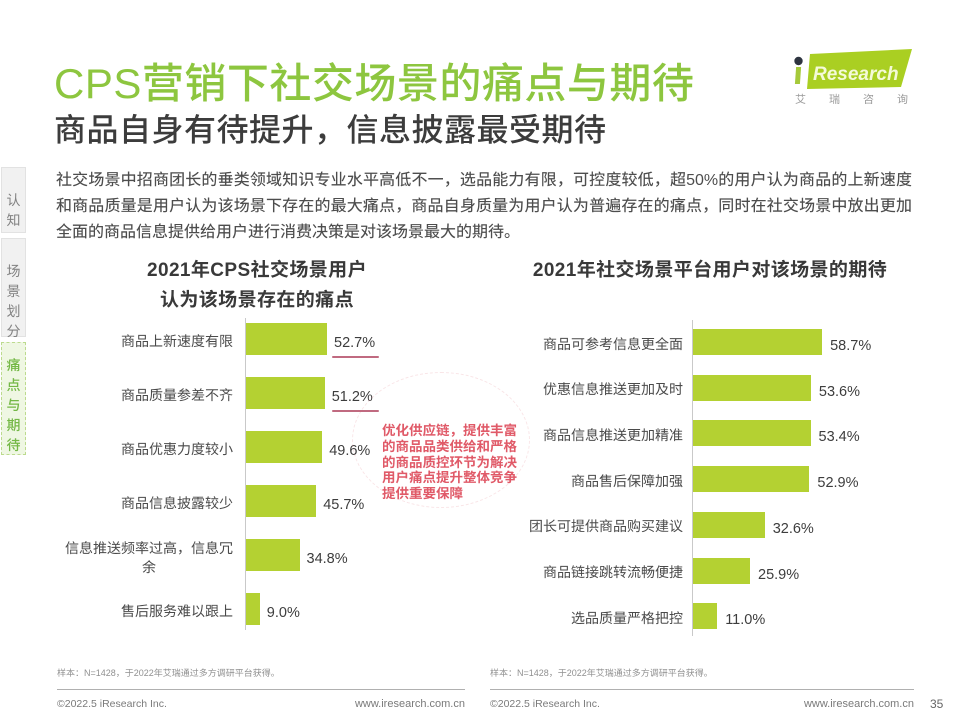 This screenshot has width=960, height=720. Describe the element at coordinates (856, 74) in the screenshot. I see `svg-text: Research` at that location.